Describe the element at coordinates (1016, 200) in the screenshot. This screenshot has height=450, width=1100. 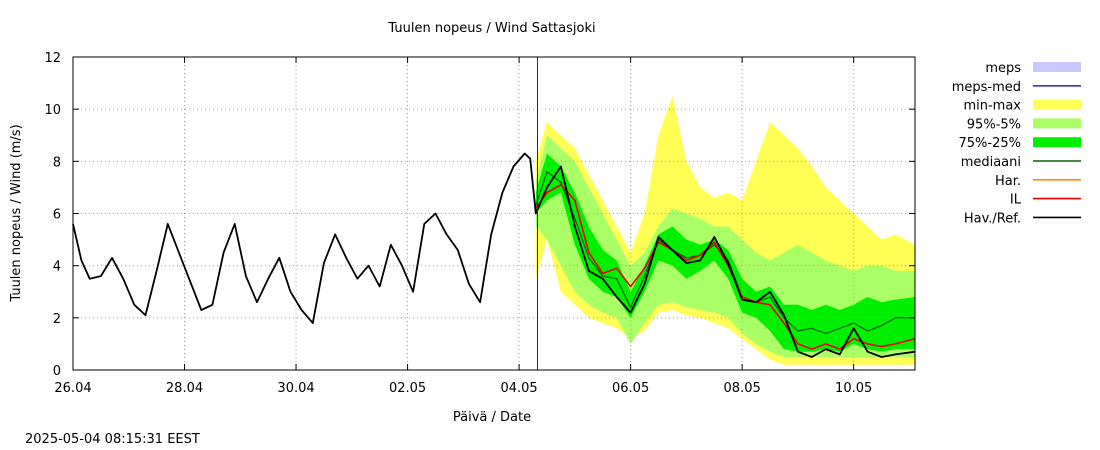
I see `legend-label: IL` at that location.